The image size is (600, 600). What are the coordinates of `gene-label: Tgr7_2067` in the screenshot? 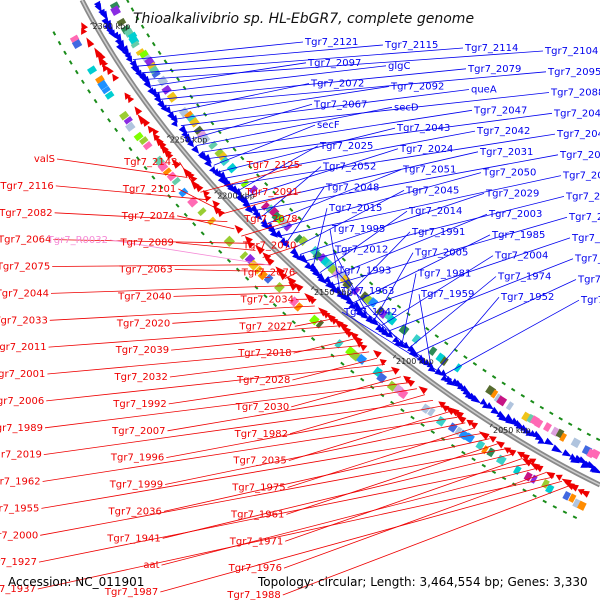 It's located at (340, 104).